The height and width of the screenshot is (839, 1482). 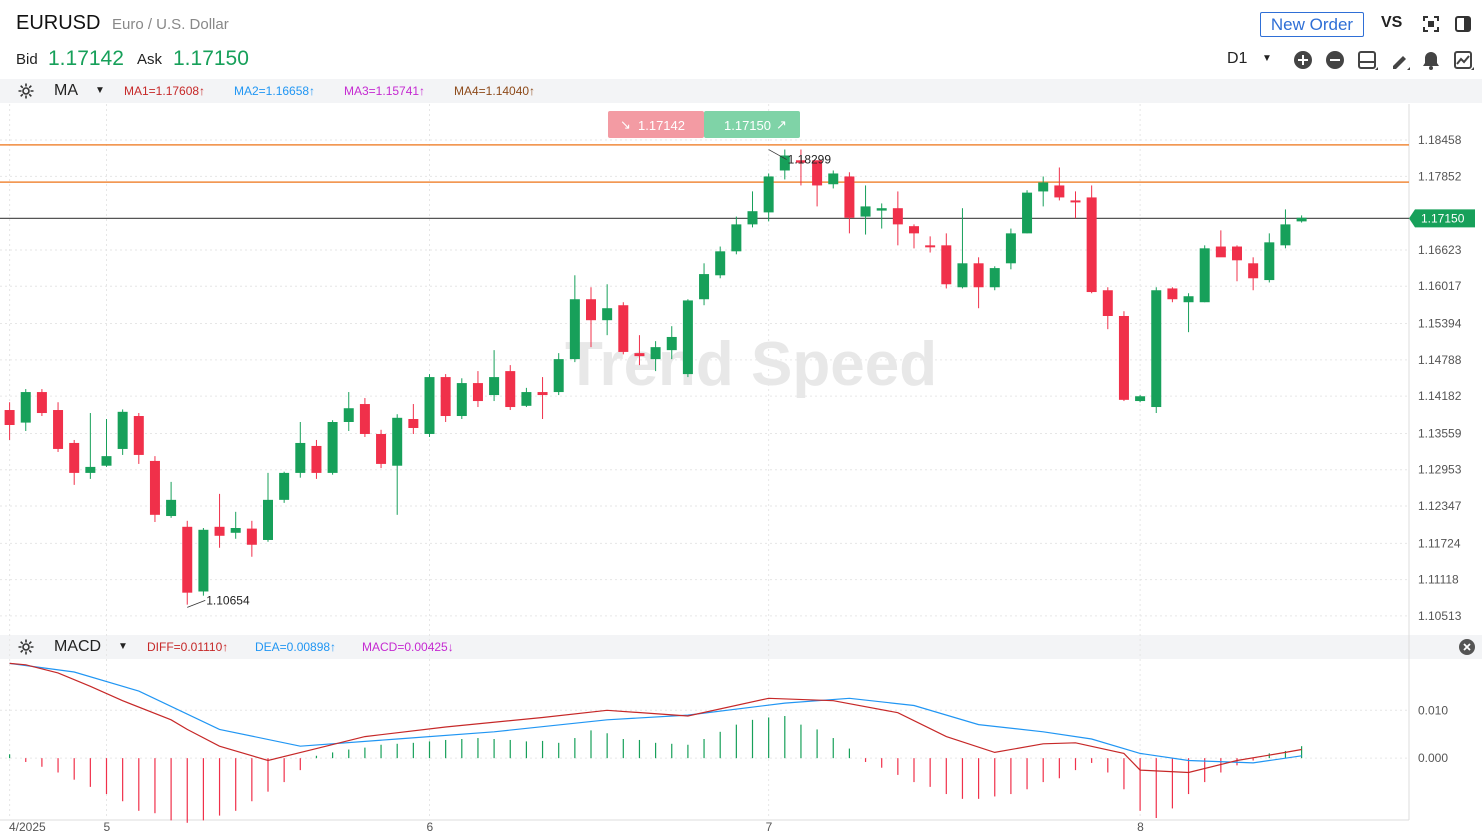 What do you see at coordinates (1303, 60) in the screenshot?
I see `zoom-in-icon` at bounding box center [1303, 60].